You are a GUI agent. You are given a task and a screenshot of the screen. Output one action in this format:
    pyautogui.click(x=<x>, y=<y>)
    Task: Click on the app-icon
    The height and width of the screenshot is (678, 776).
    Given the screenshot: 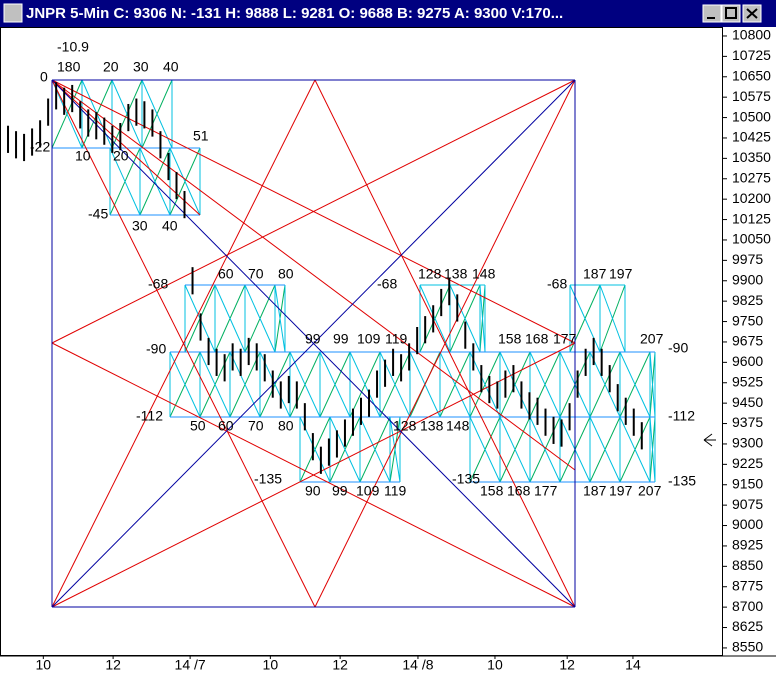 What is the action you would take?
    pyautogui.click(x=13, y=13)
    